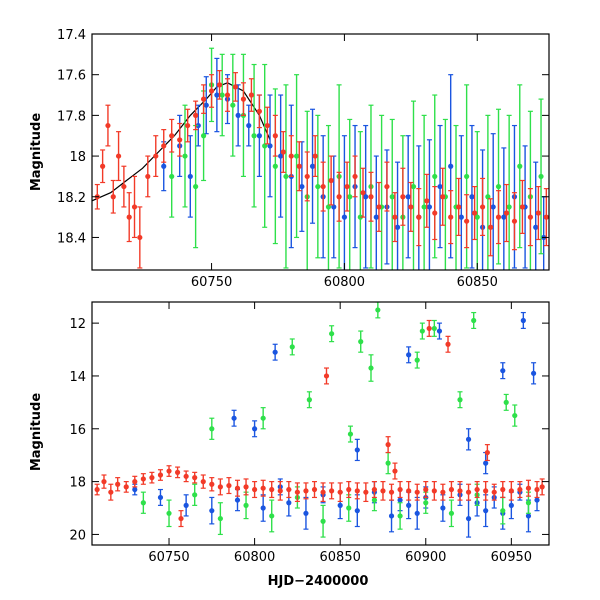 The height and width of the screenshot is (600, 600). Describe the element at coordinates (77, 377) in the screenshot. I see `y-tick-label: 14` at that location.